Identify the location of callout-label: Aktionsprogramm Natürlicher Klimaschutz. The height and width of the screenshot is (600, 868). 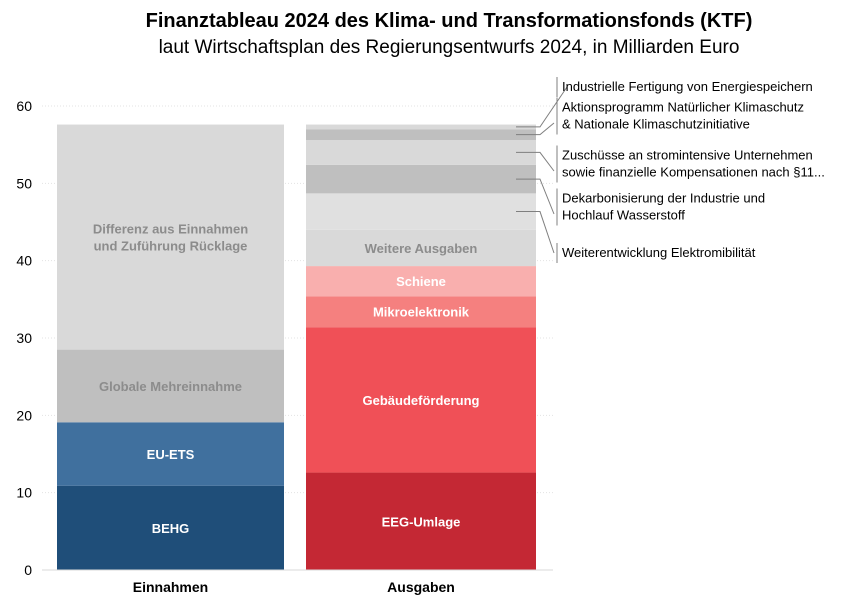
(683, 107).